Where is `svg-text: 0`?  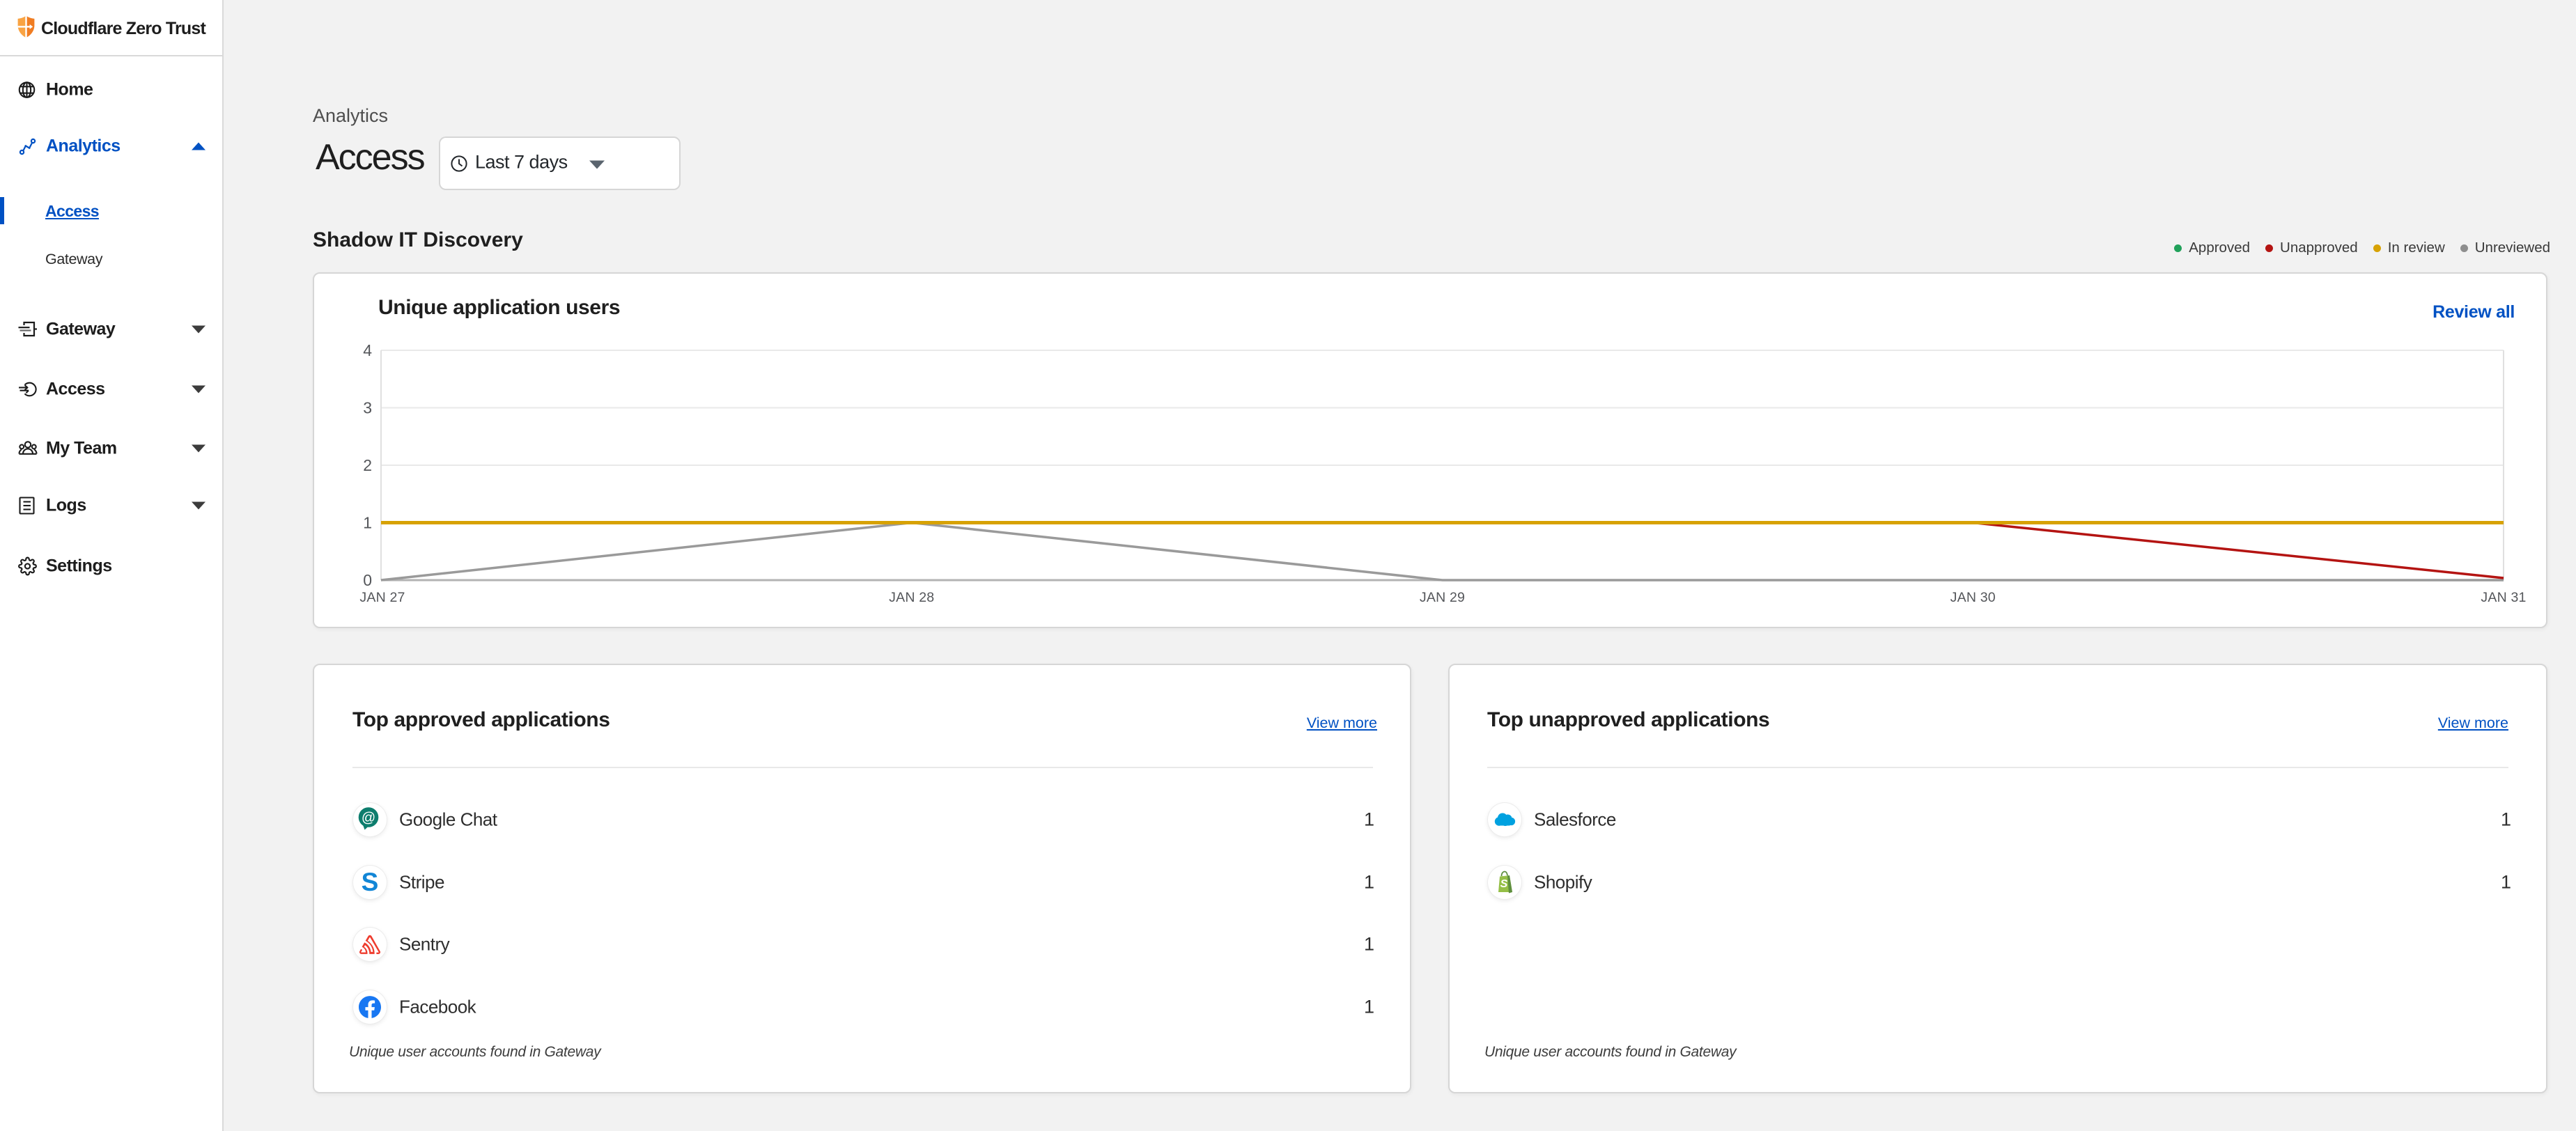
svg-text: 0 is located at coordinates (367, 580).